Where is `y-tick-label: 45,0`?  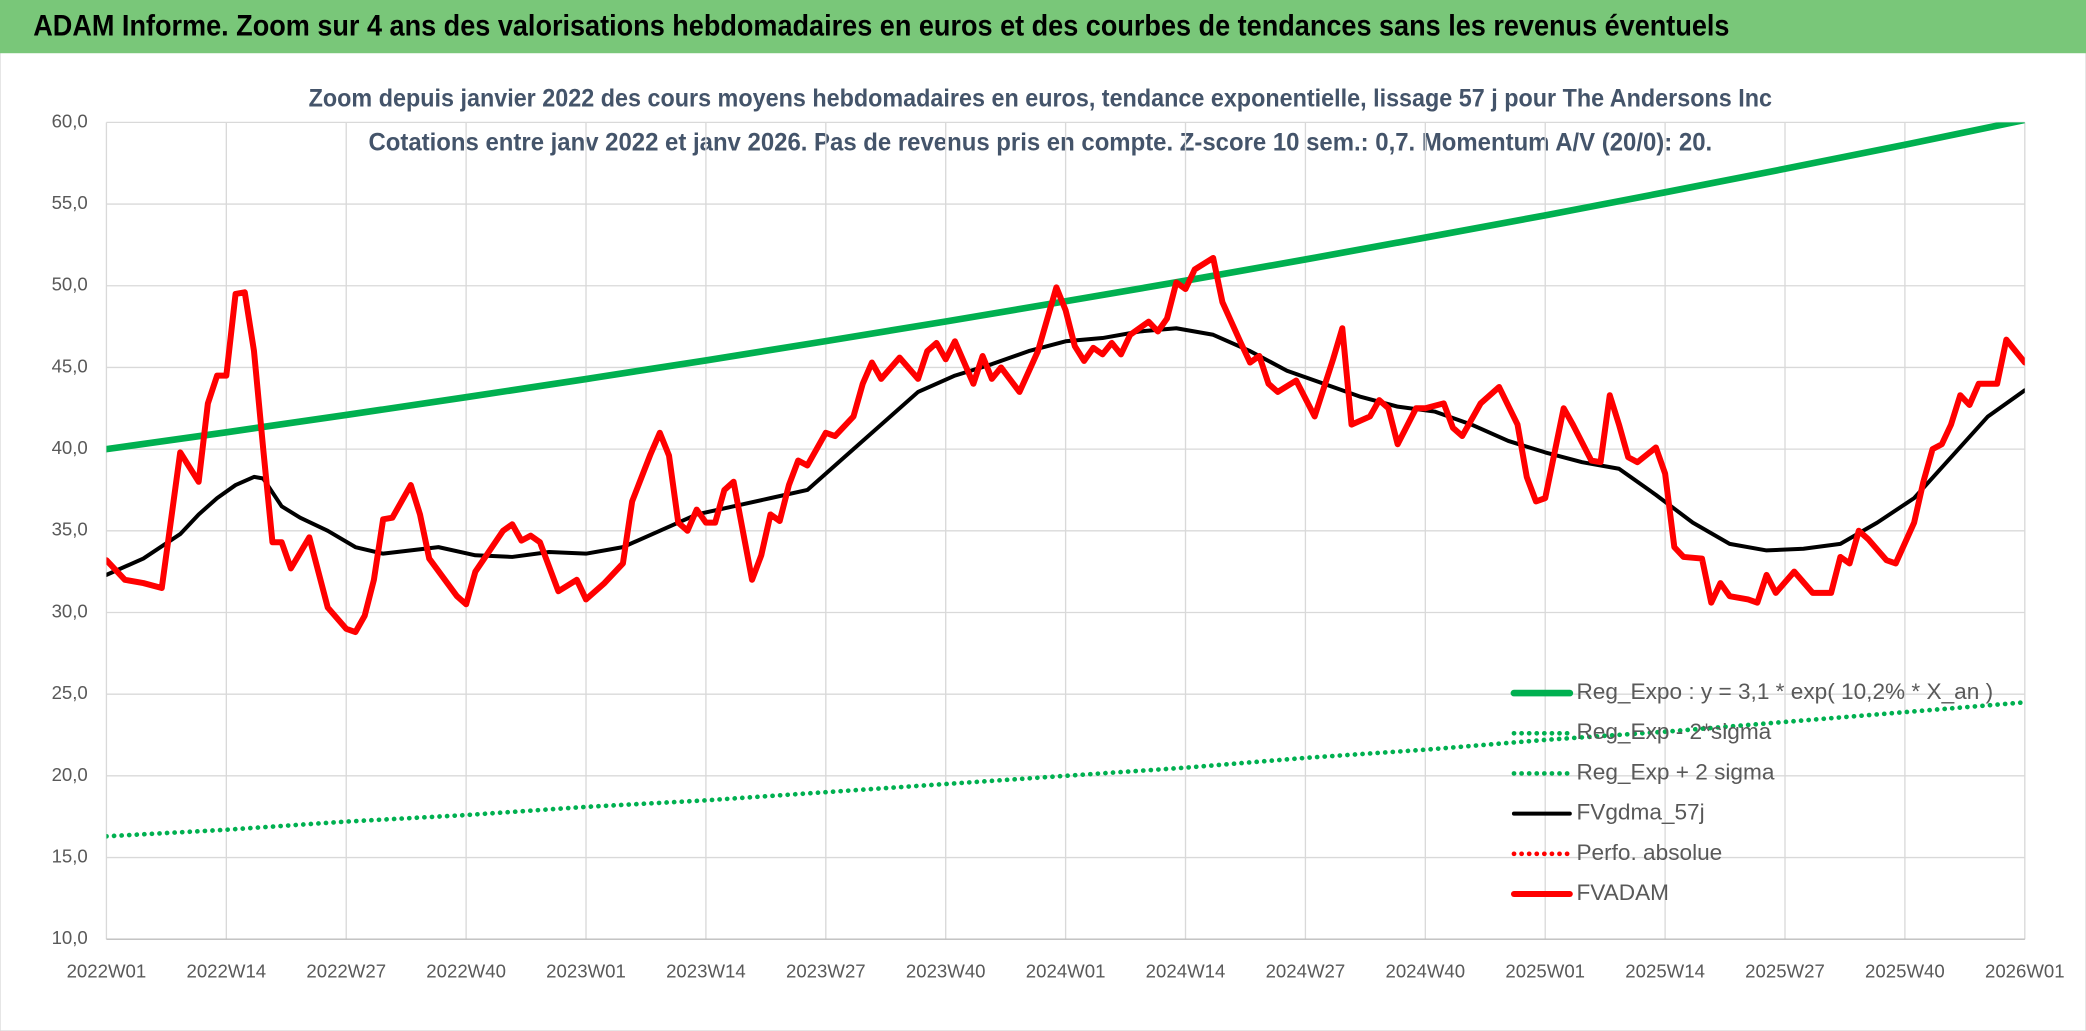 y-tick-label: 45,0 is located at coordinates (70, 365).